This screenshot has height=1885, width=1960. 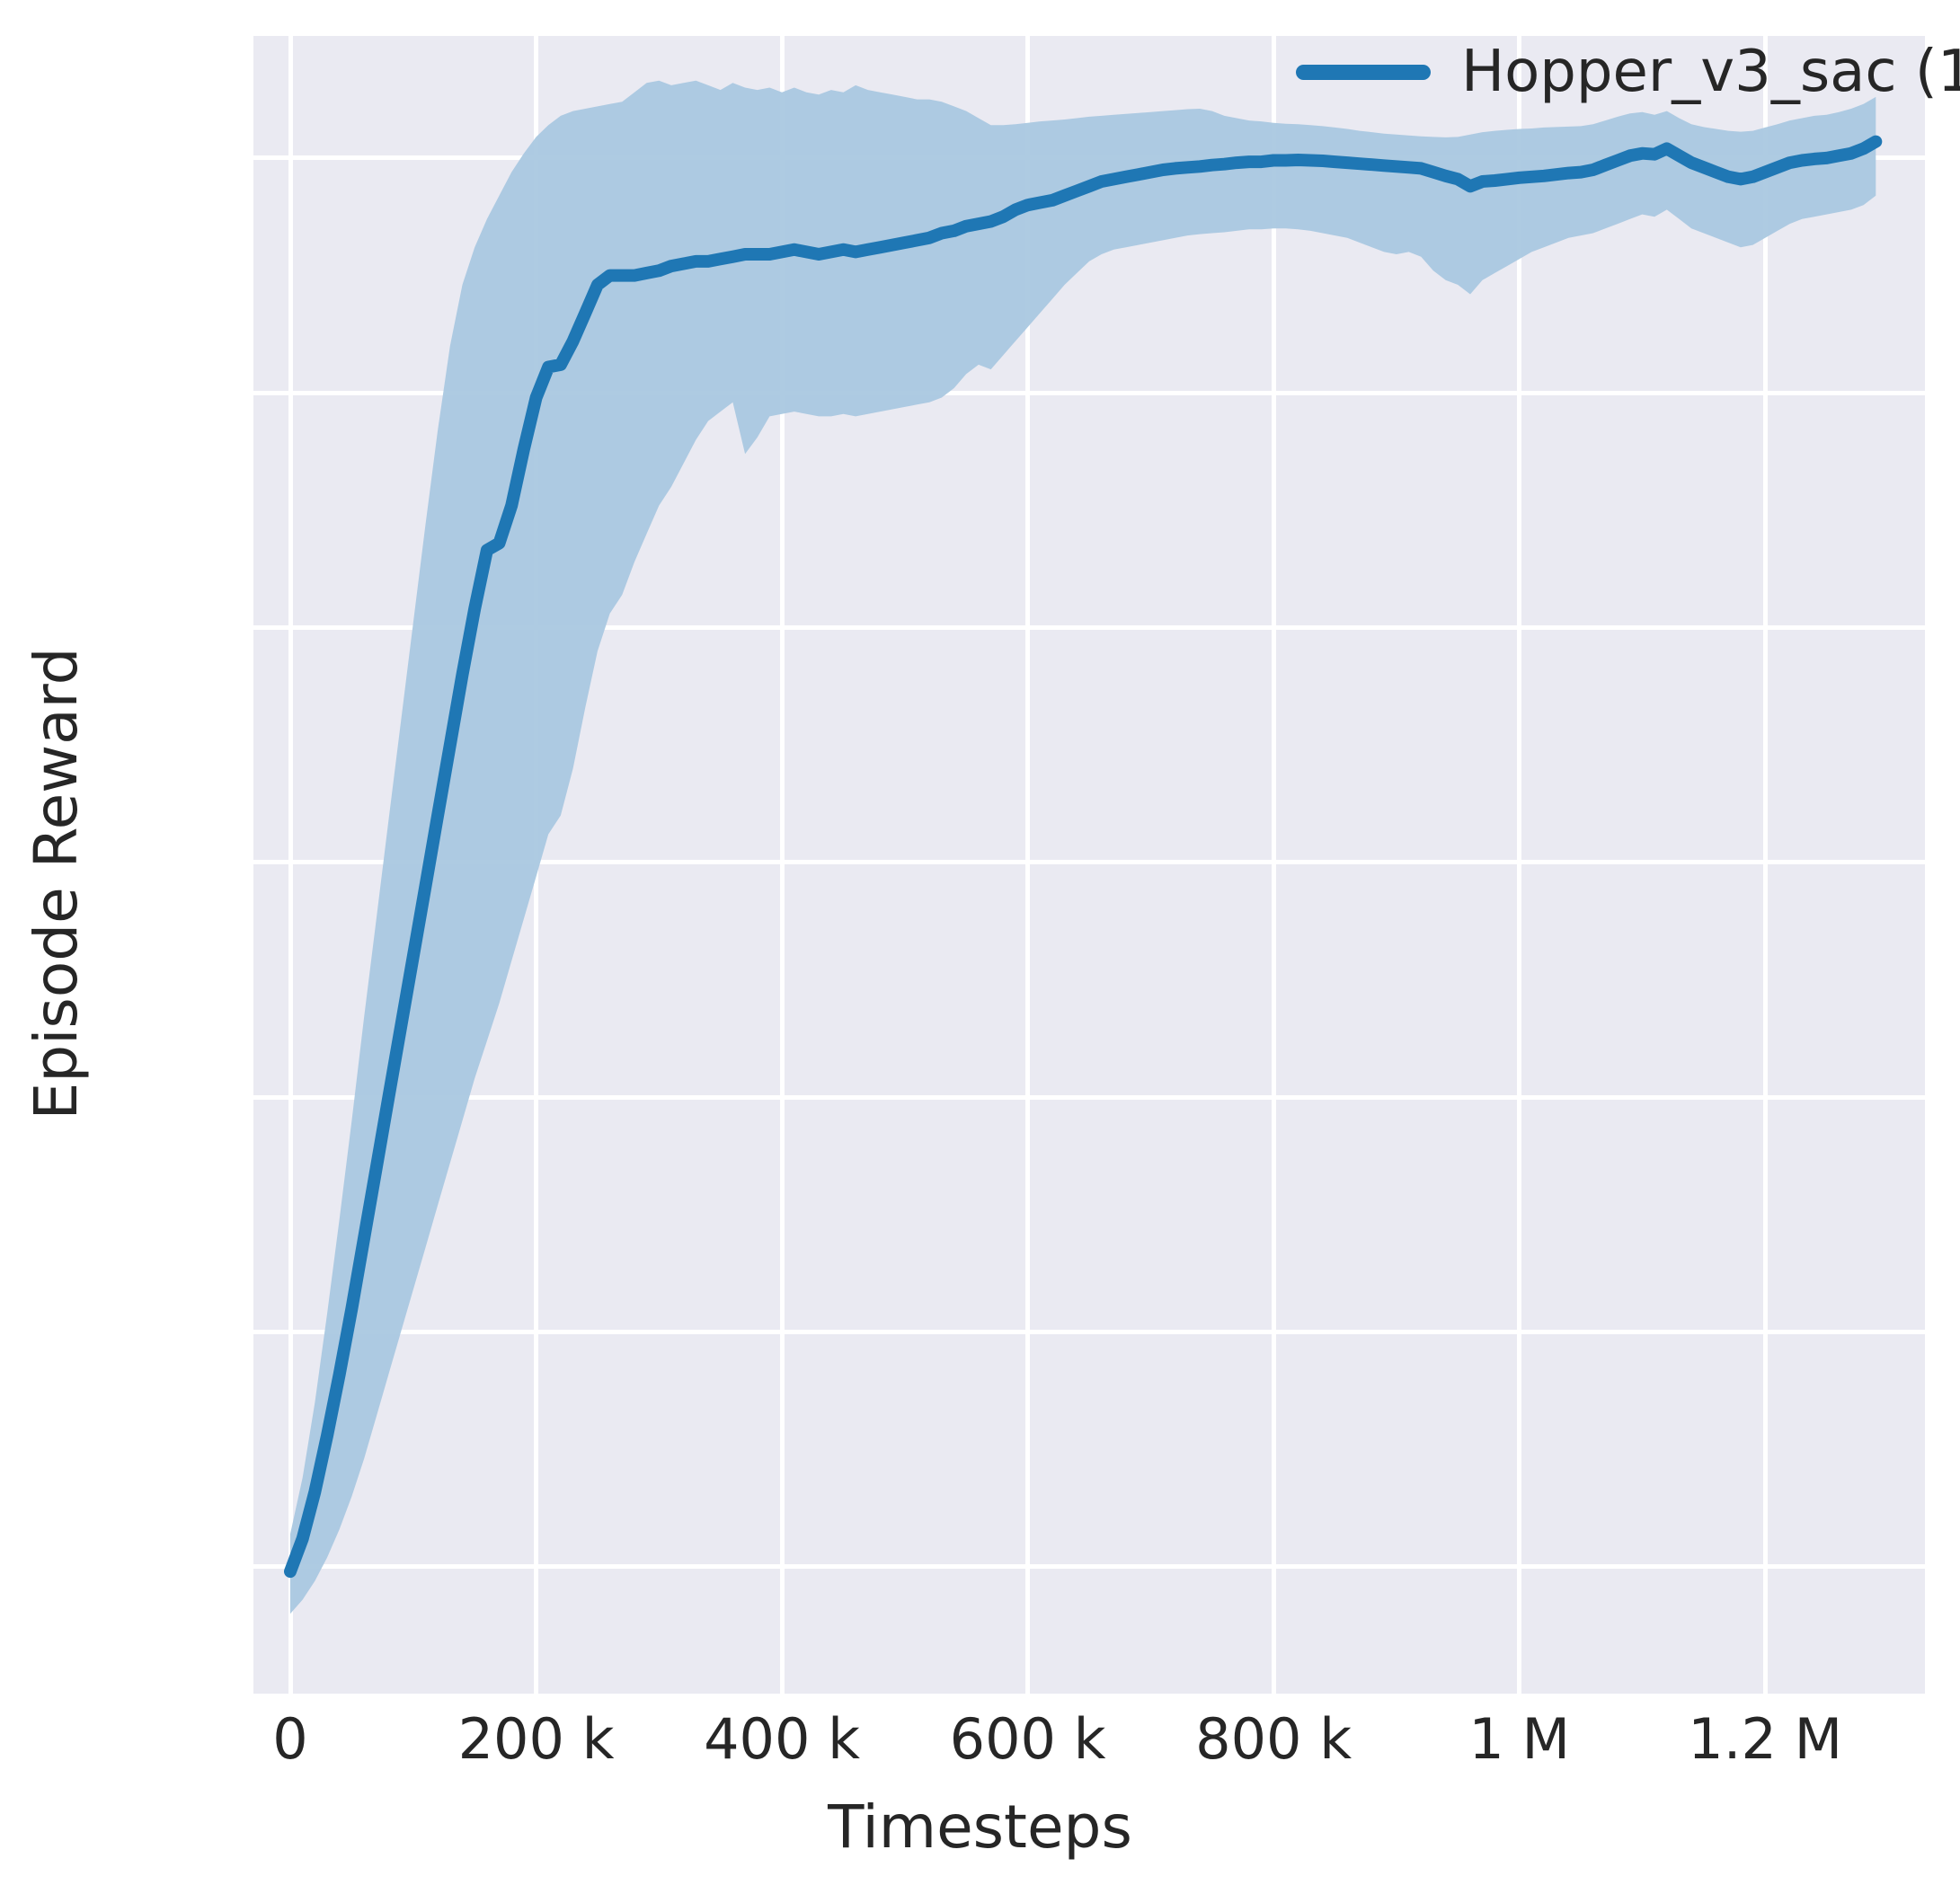 What do you see at coordinates (782, 1739) in the screenshot?
I see `x-tick-label: 400 k` at bounding box center [782, 1739].